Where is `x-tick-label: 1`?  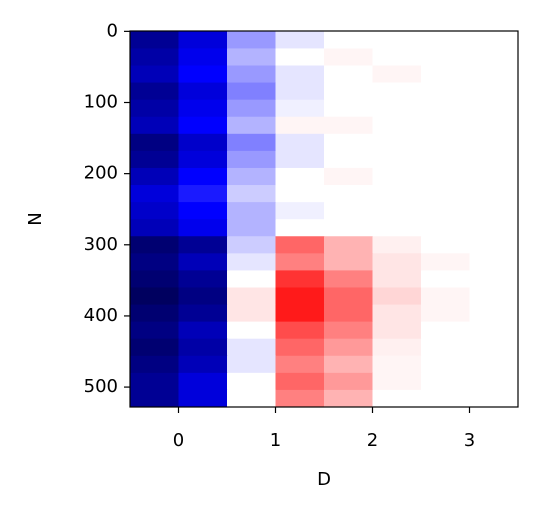
x-tick-label: 1 is located at coordinates (275, 440).